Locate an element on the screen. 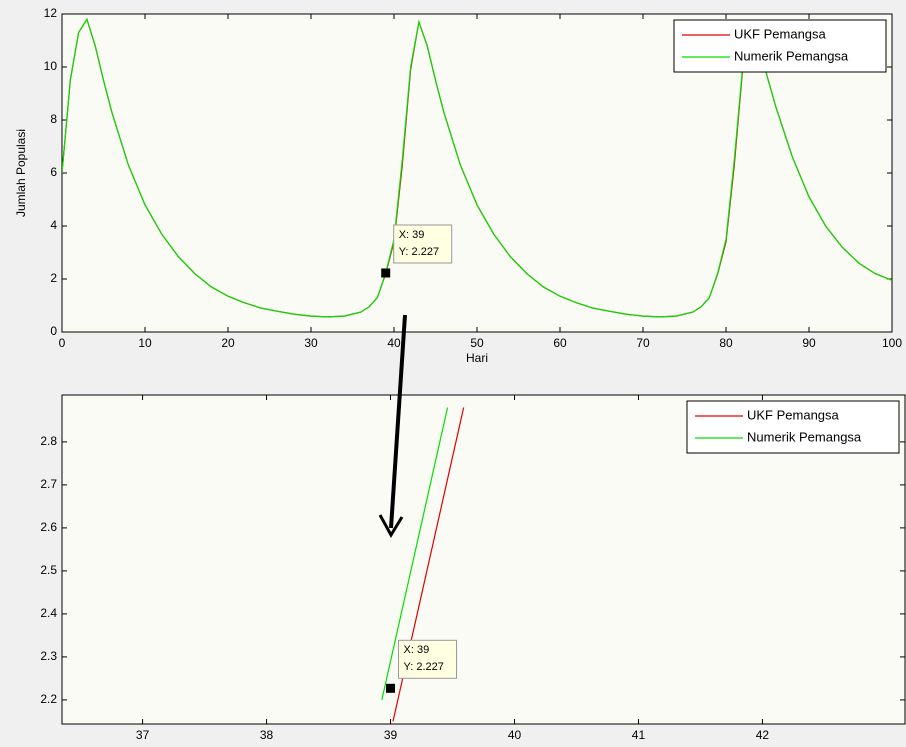 The height and width of the screenshot is (747, 906). y-tick-label: 2.5 is located at coordinates (48, 570).